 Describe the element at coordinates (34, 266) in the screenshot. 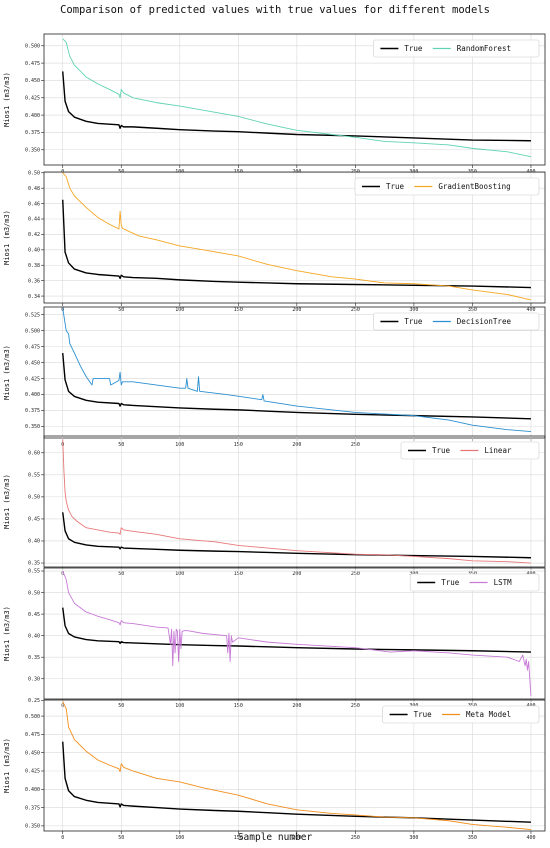

I see `y-tick-label: 0.38` at that location.